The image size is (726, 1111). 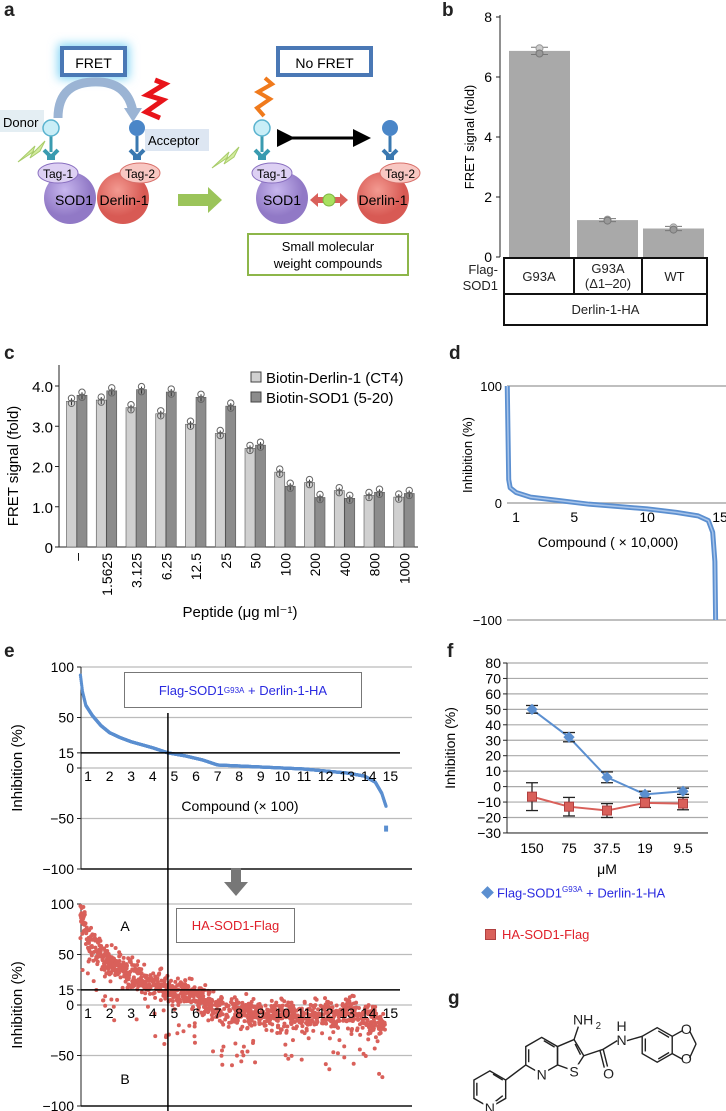 I want to click on square-marker-icon, so click(x=490, y=934).